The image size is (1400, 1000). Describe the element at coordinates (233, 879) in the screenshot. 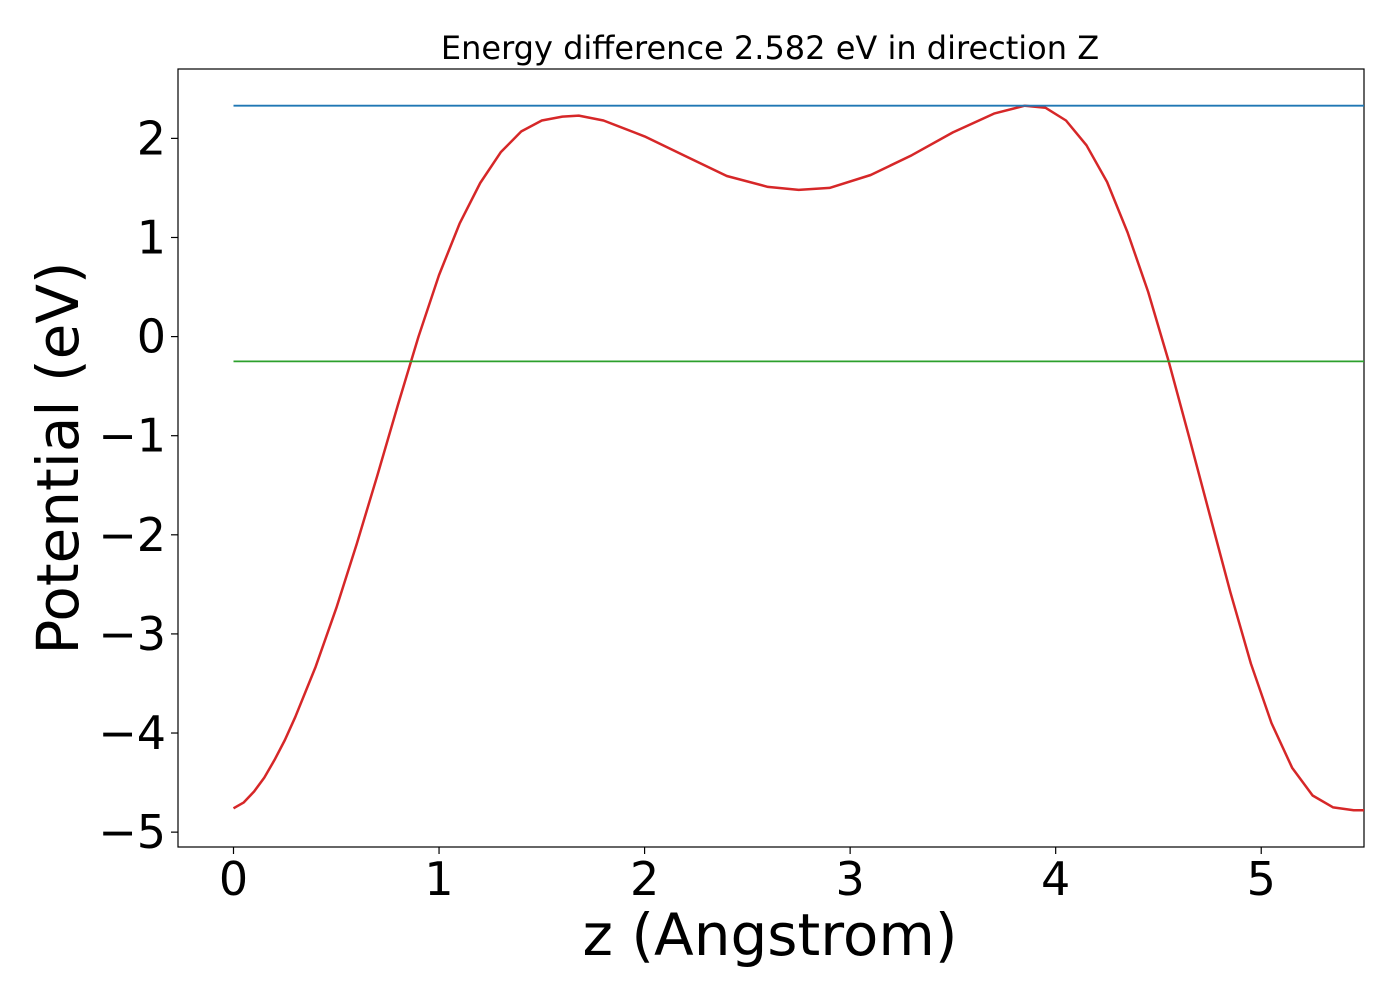

I see `x-tick-label: 0` at that location.